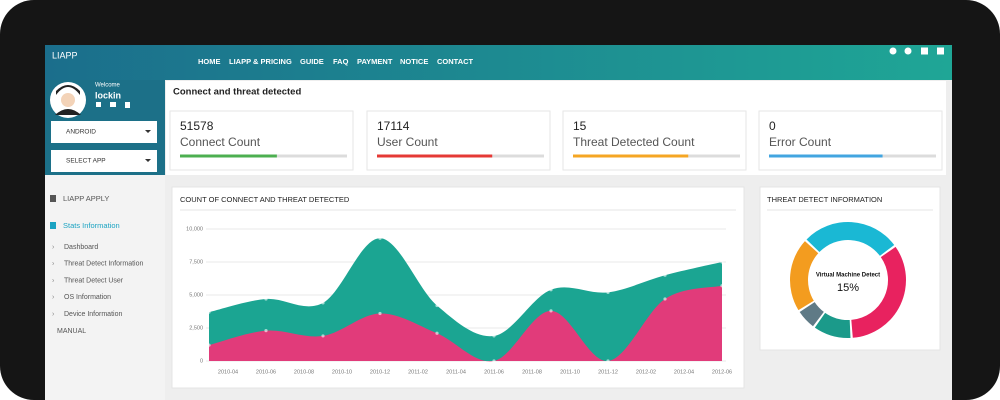 The height and width of the screenshot is (400, 1000). Describe the element at coordinates (341, 61) in the screenshot. I see `nav-link: FAQ` at that location.